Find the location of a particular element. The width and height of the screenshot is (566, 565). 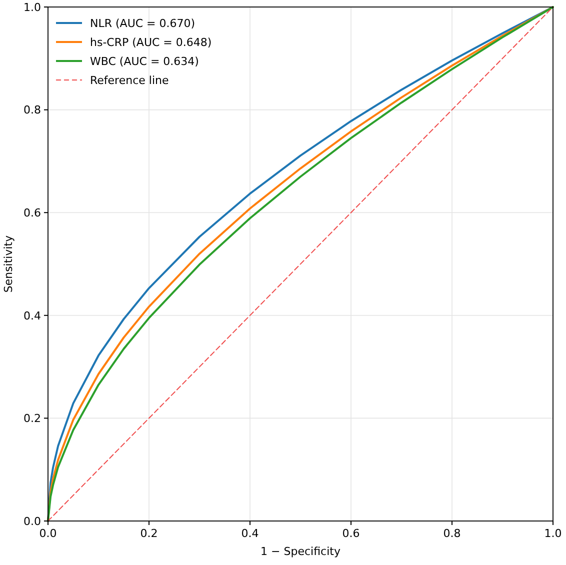

y-tick-label: 0.6 is located at coordinates (32, 213).